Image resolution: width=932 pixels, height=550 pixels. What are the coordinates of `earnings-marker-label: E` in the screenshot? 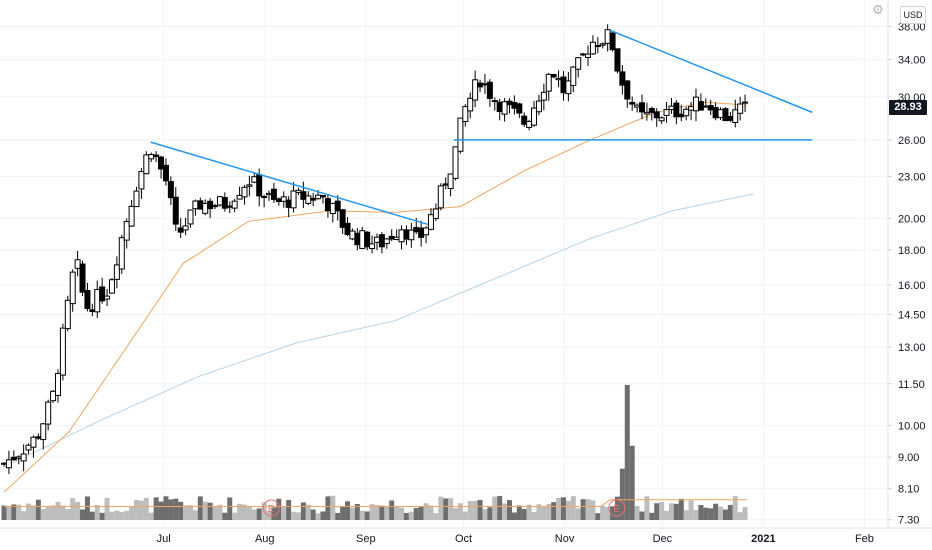 It's located at (271, 509).